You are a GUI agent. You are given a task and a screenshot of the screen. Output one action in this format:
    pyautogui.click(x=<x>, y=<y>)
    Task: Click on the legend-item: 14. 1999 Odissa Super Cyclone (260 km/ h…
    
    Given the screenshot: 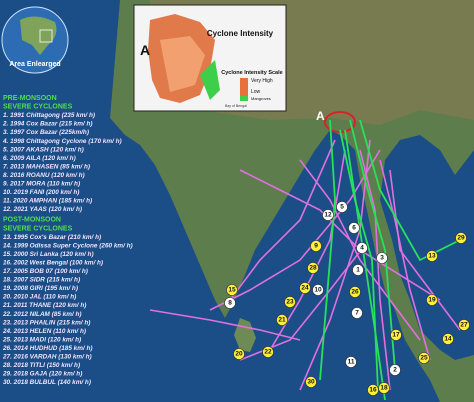 What is the action you would take?
    pyautogui.click(x=68, y=245)
    